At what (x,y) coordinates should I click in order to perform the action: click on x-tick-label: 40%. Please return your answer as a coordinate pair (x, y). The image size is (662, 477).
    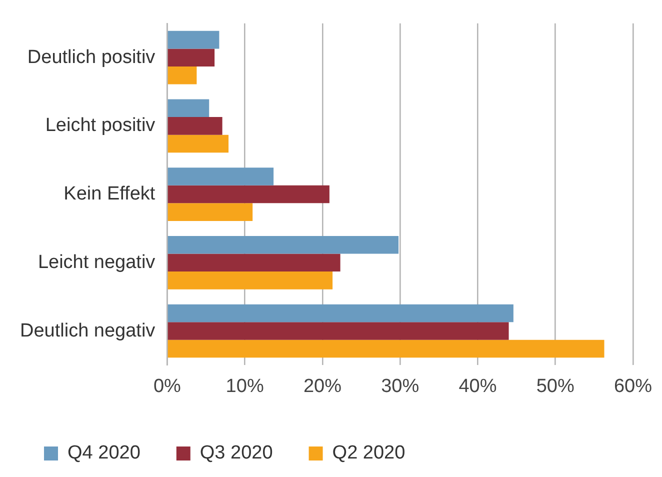
    Looking at the image, I should click on (477, 386).